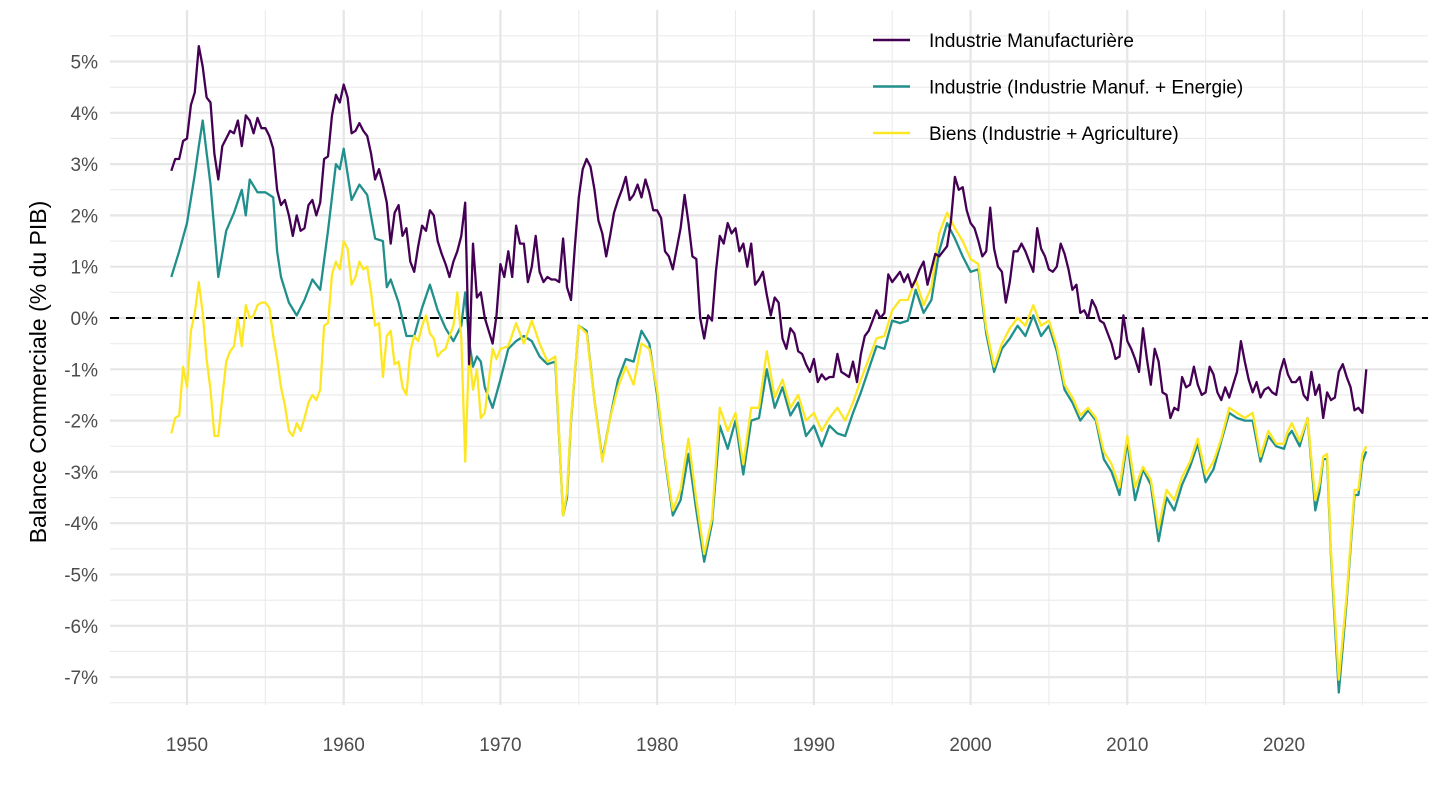  What do you see at coordinates (85, 216) in the screenshot?
I see `y-tick-label: 2%` at bounding box center [85, 216].